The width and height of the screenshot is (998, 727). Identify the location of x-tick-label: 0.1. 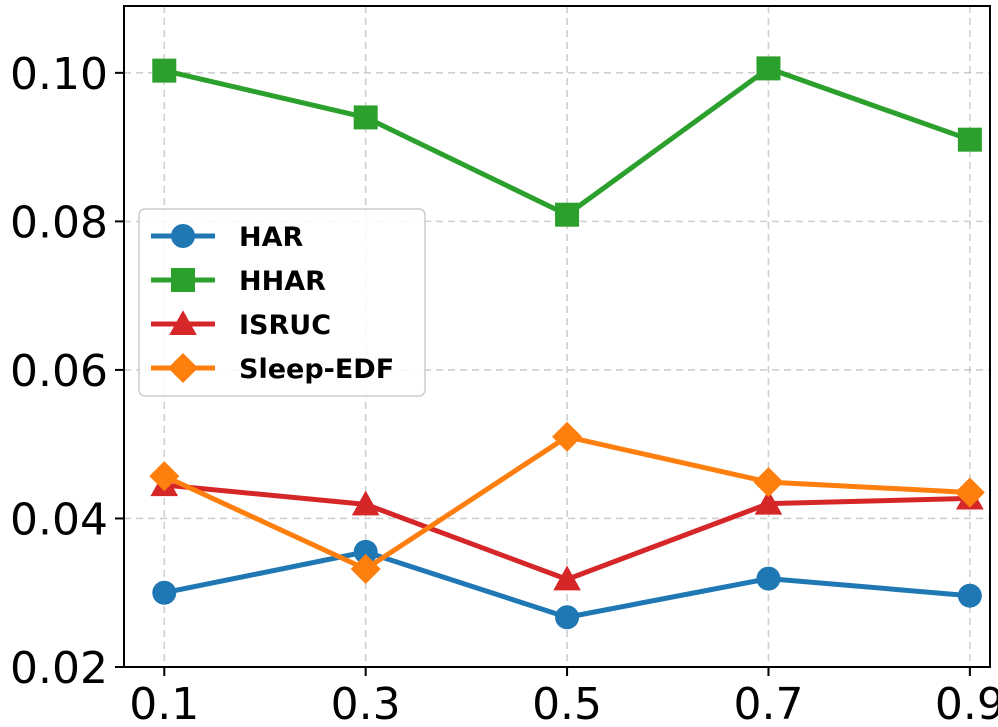
(164, 703).